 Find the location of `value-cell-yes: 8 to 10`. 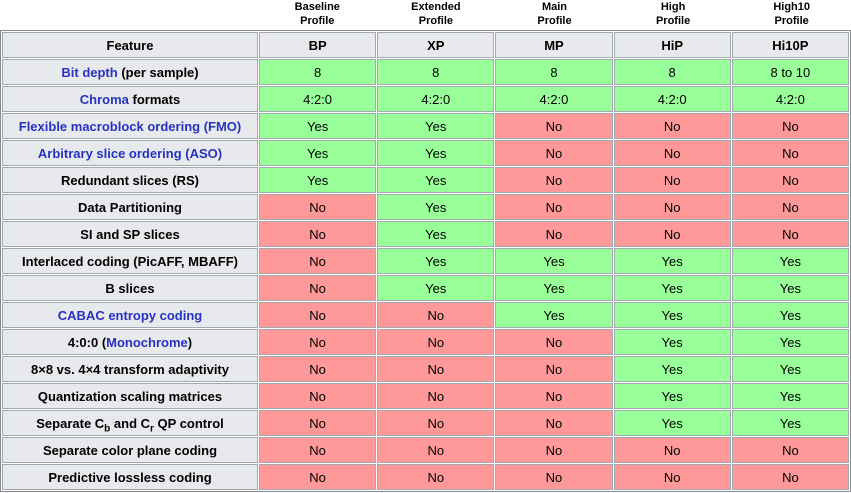

value-cell-yes: 8 to 10 is located at coordinates (790, 72).